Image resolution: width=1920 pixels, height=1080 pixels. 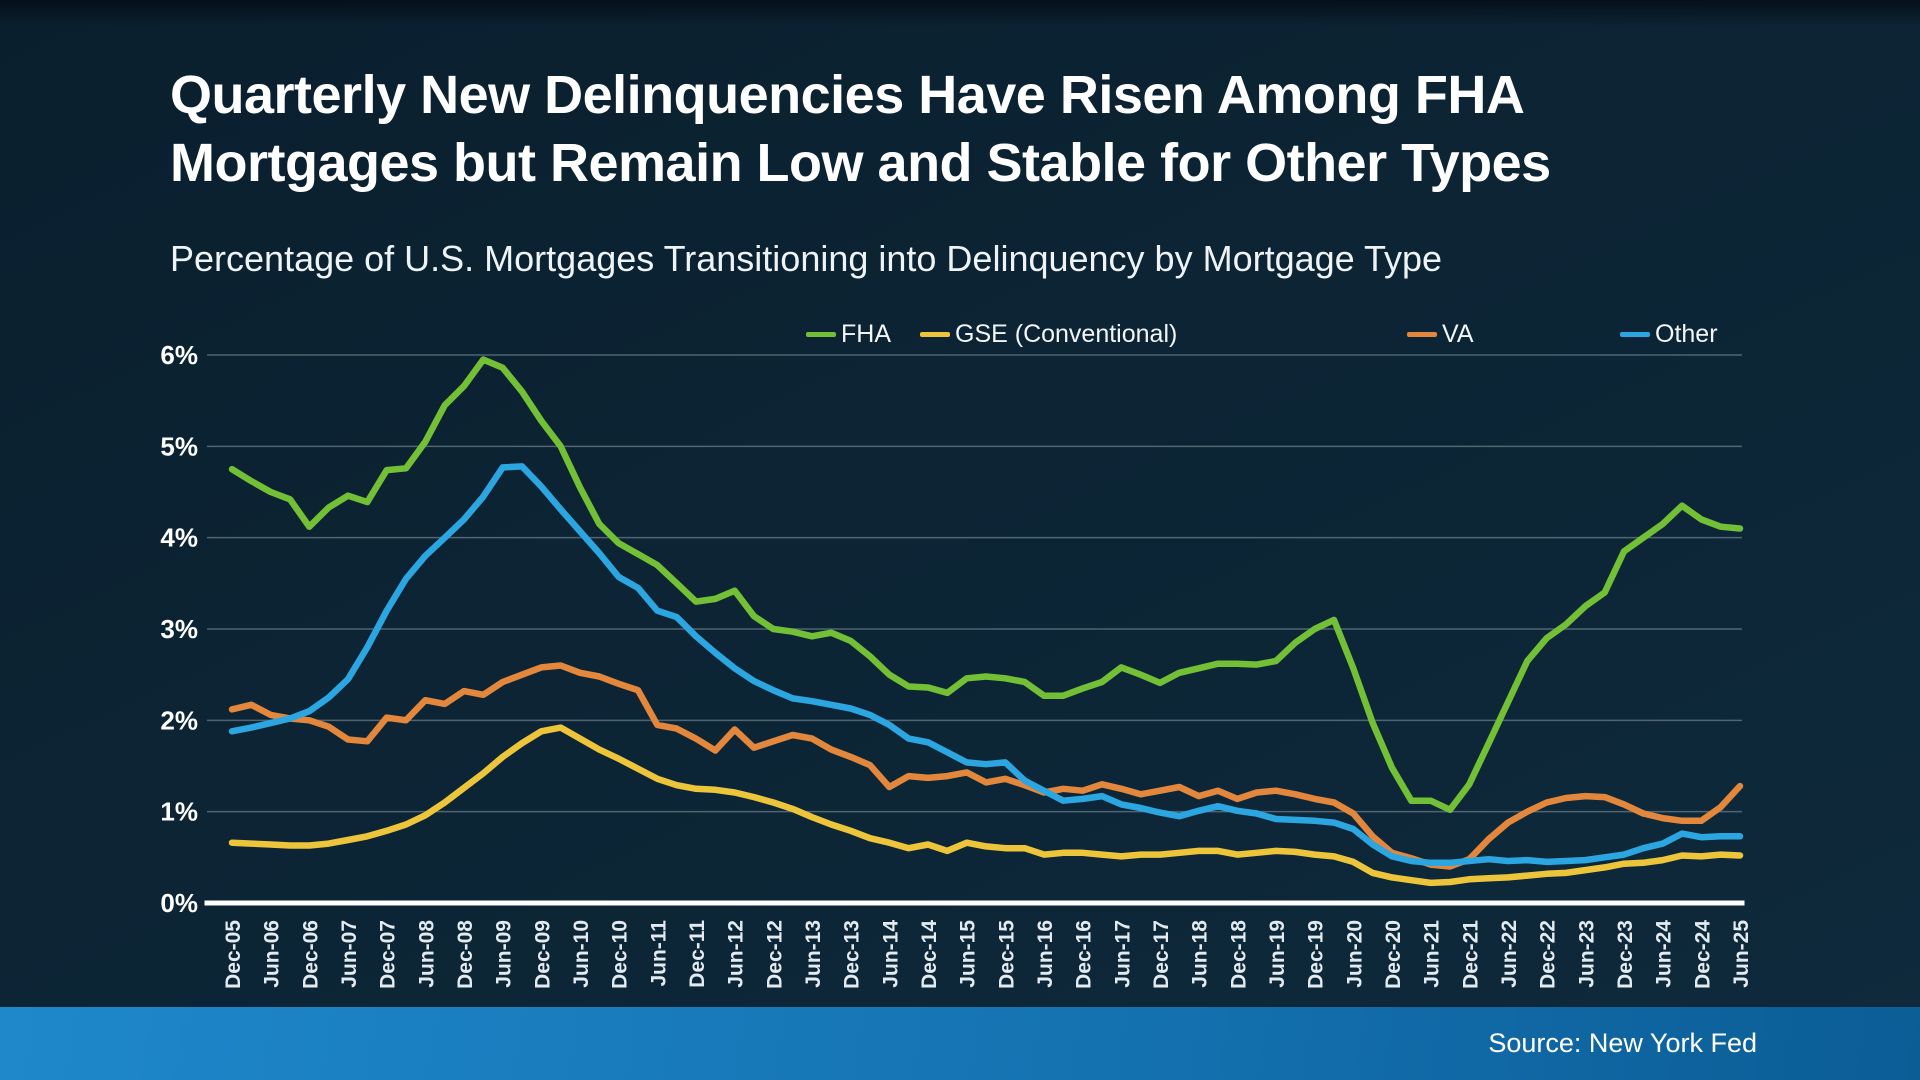 I want to click on x-axis-label-Jun-20: Jun-20, so click(x=1354, y=954).